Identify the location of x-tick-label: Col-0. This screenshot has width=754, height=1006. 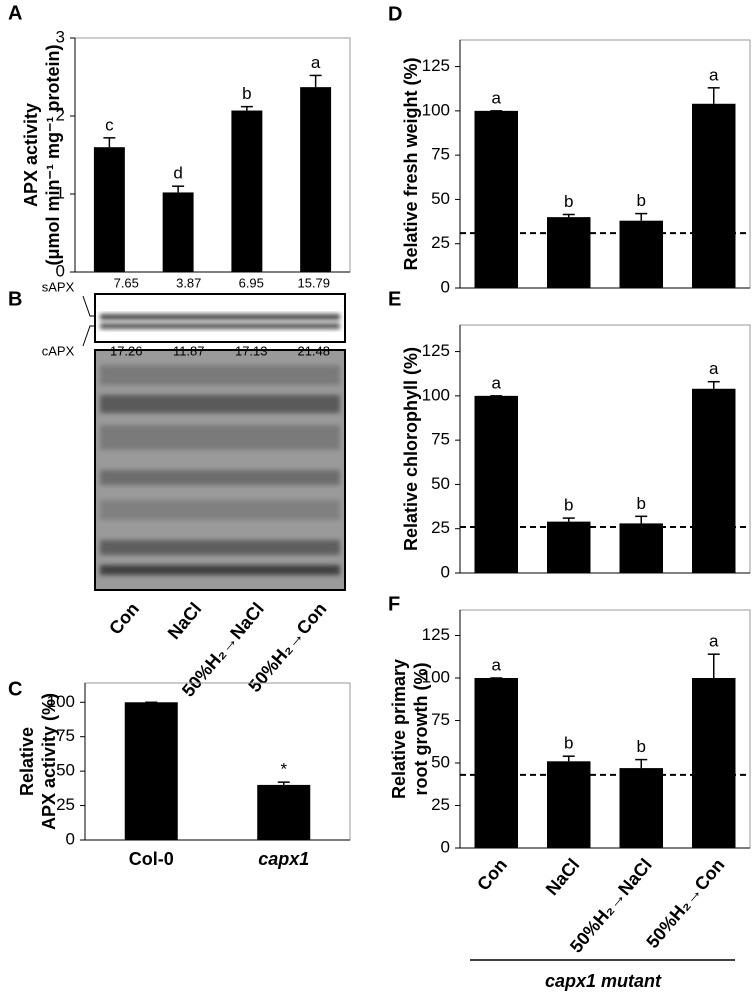
(151, 859).